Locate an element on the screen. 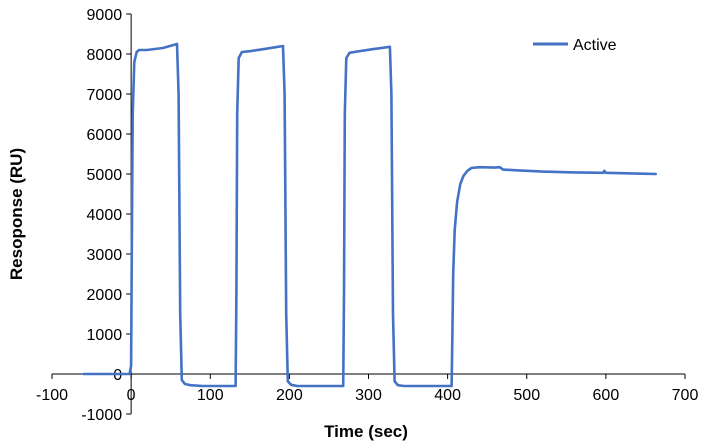 The height and width of the screenshot is (444, 715). y-tick-label: 0 is located at coordinates (117, 375).